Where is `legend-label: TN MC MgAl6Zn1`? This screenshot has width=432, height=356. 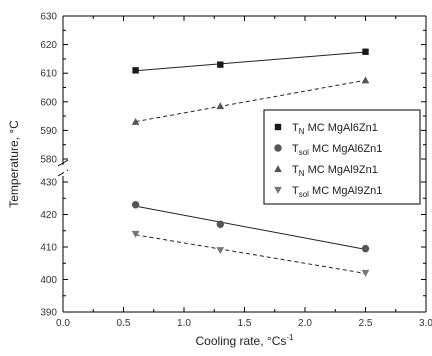 legend-label: TN MC MgAl6Zn1 is located at coordinates (335, 129).